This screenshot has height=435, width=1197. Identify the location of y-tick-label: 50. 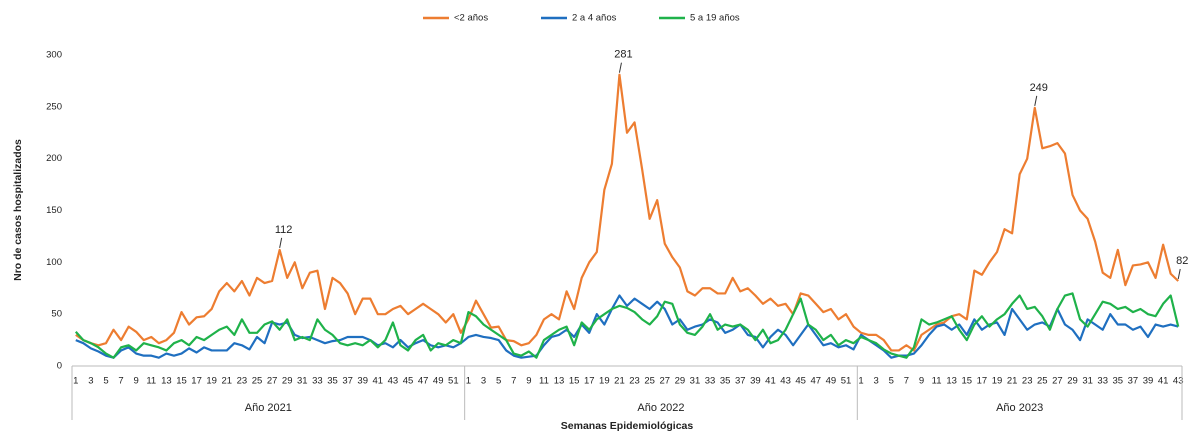
(56, 314).